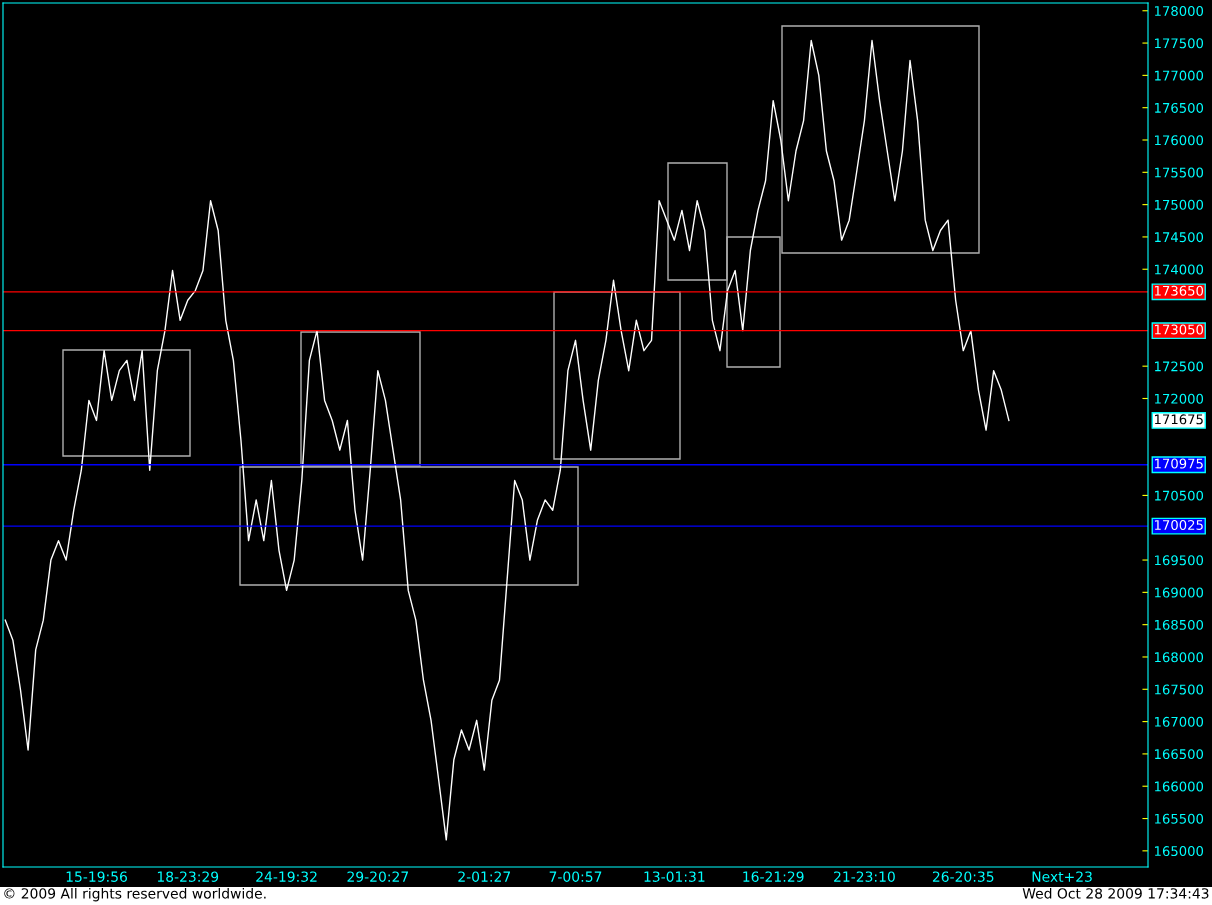  What do you see at coordinates (1179, 398) in the screenshot?
I see `y-tick-label: 172000` at bounding box center [1179, 398].